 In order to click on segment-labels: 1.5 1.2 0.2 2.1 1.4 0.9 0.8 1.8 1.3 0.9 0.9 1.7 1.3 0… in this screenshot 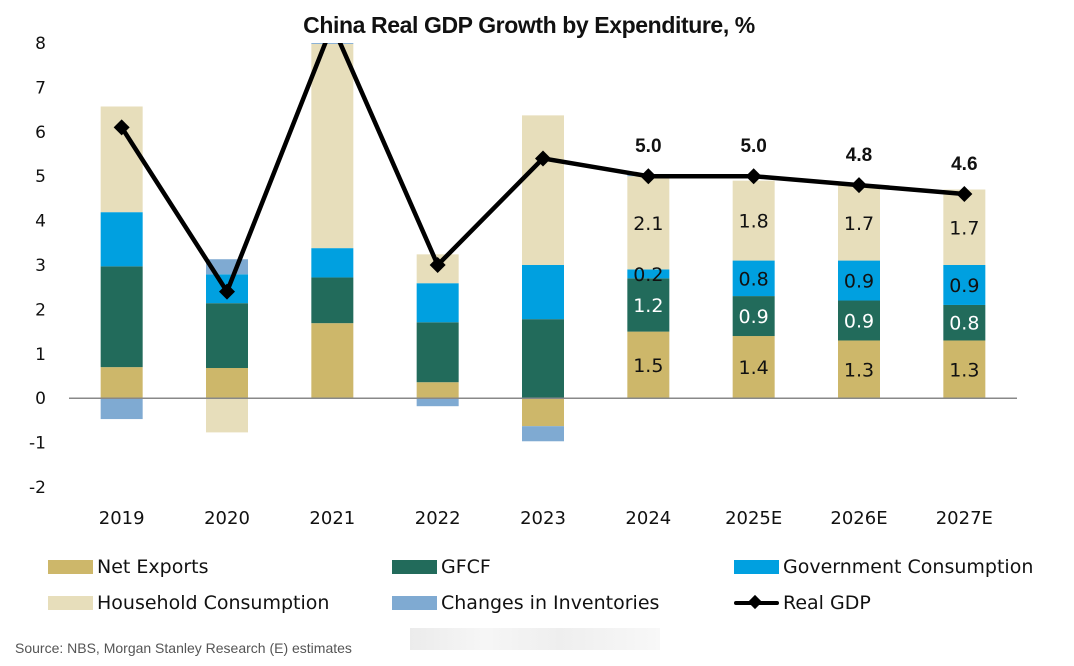, I will do `click(806, 296)`.